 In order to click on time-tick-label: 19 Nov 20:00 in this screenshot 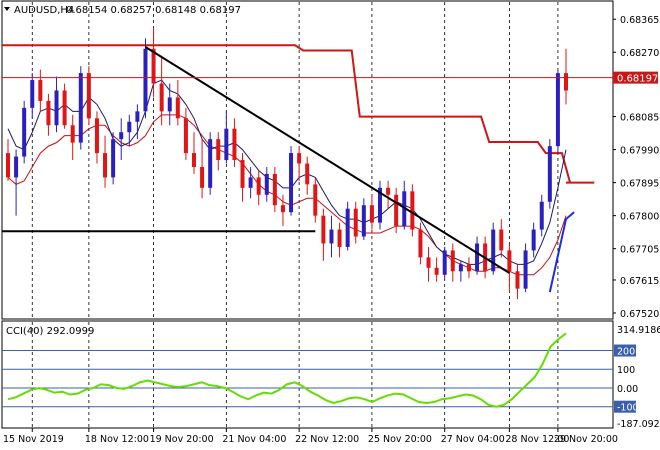, I will do `click(182, 439)`.